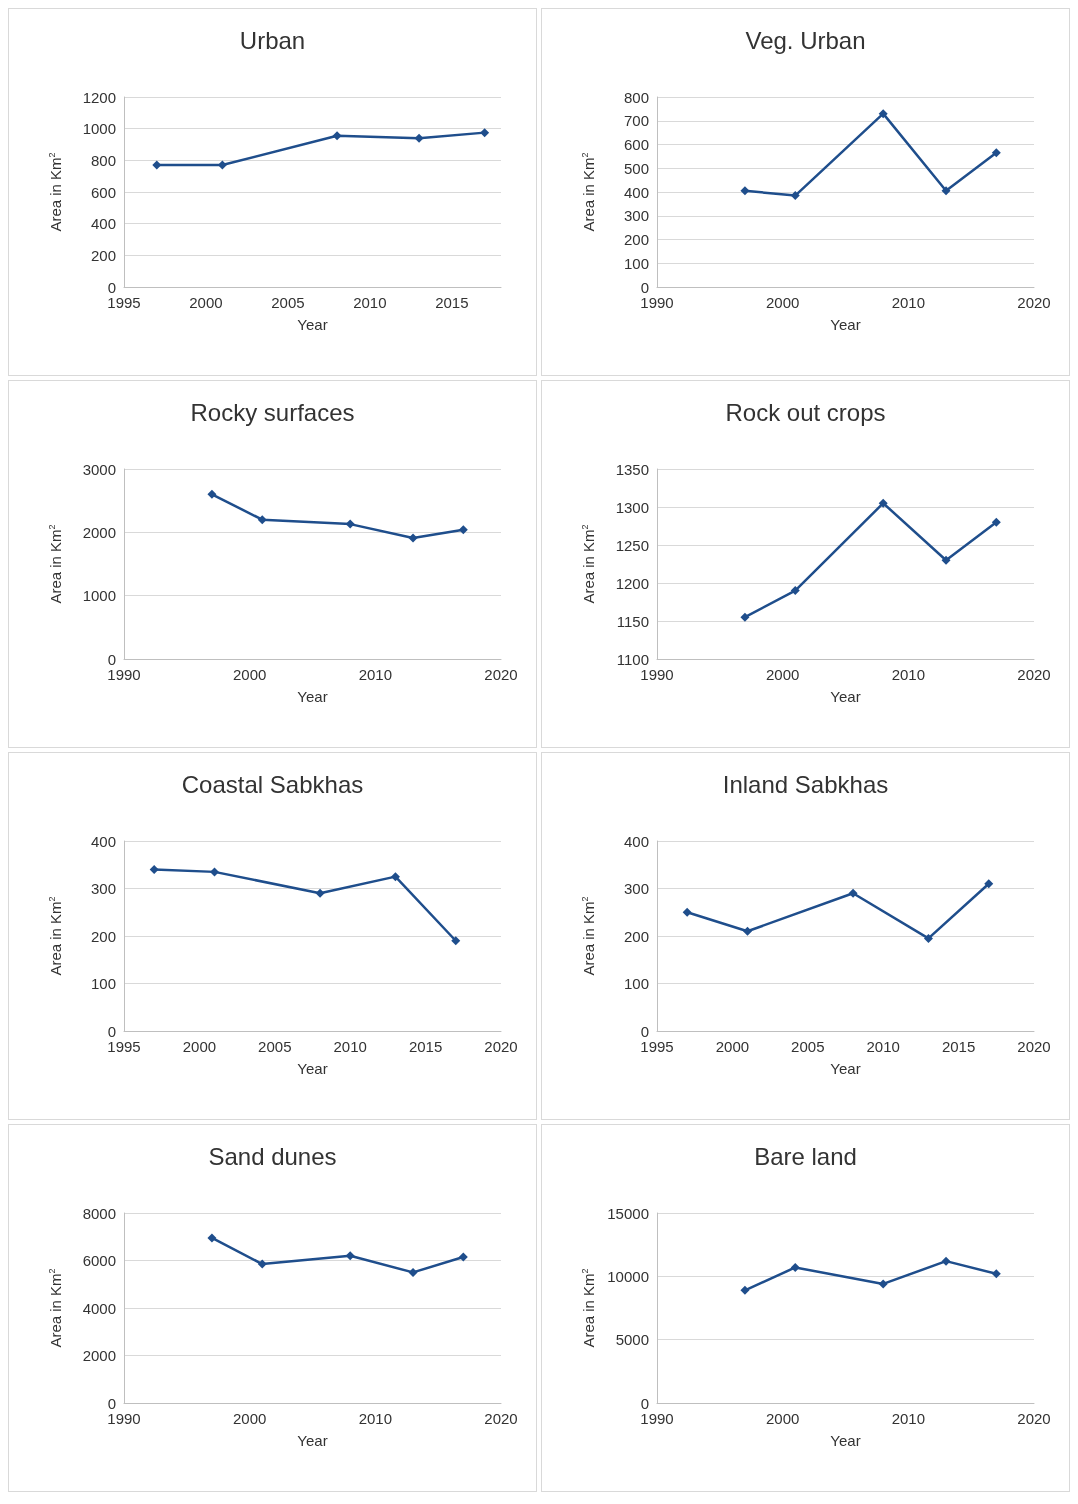  What do you see at coordinates (636, 121) in the screenshot?
I see `y-tick-label: 700` at bounding box center [636, 121].